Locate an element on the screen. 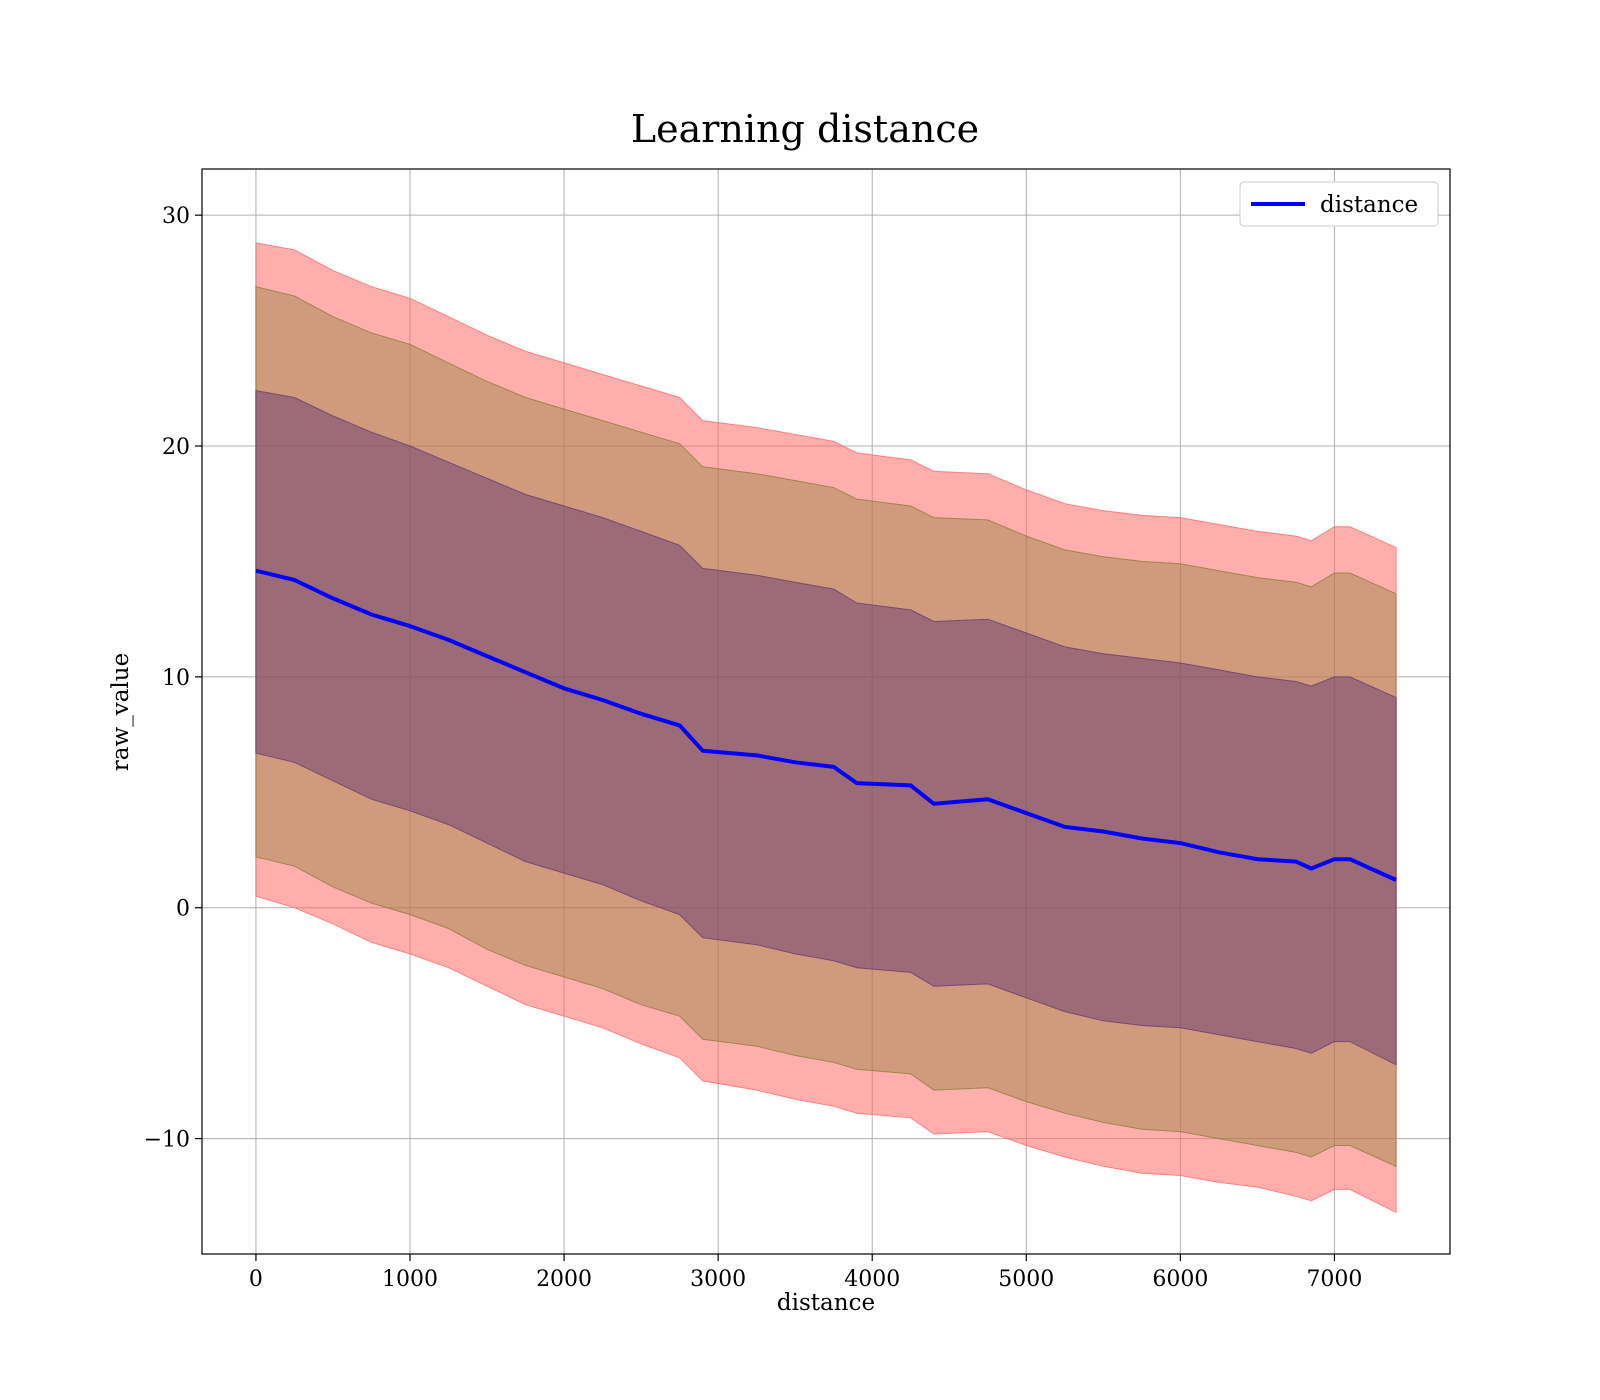  x-axis: 0 1000 2000 3000 4000 5000 6000 7000 is located at coordinates (805, 1273).